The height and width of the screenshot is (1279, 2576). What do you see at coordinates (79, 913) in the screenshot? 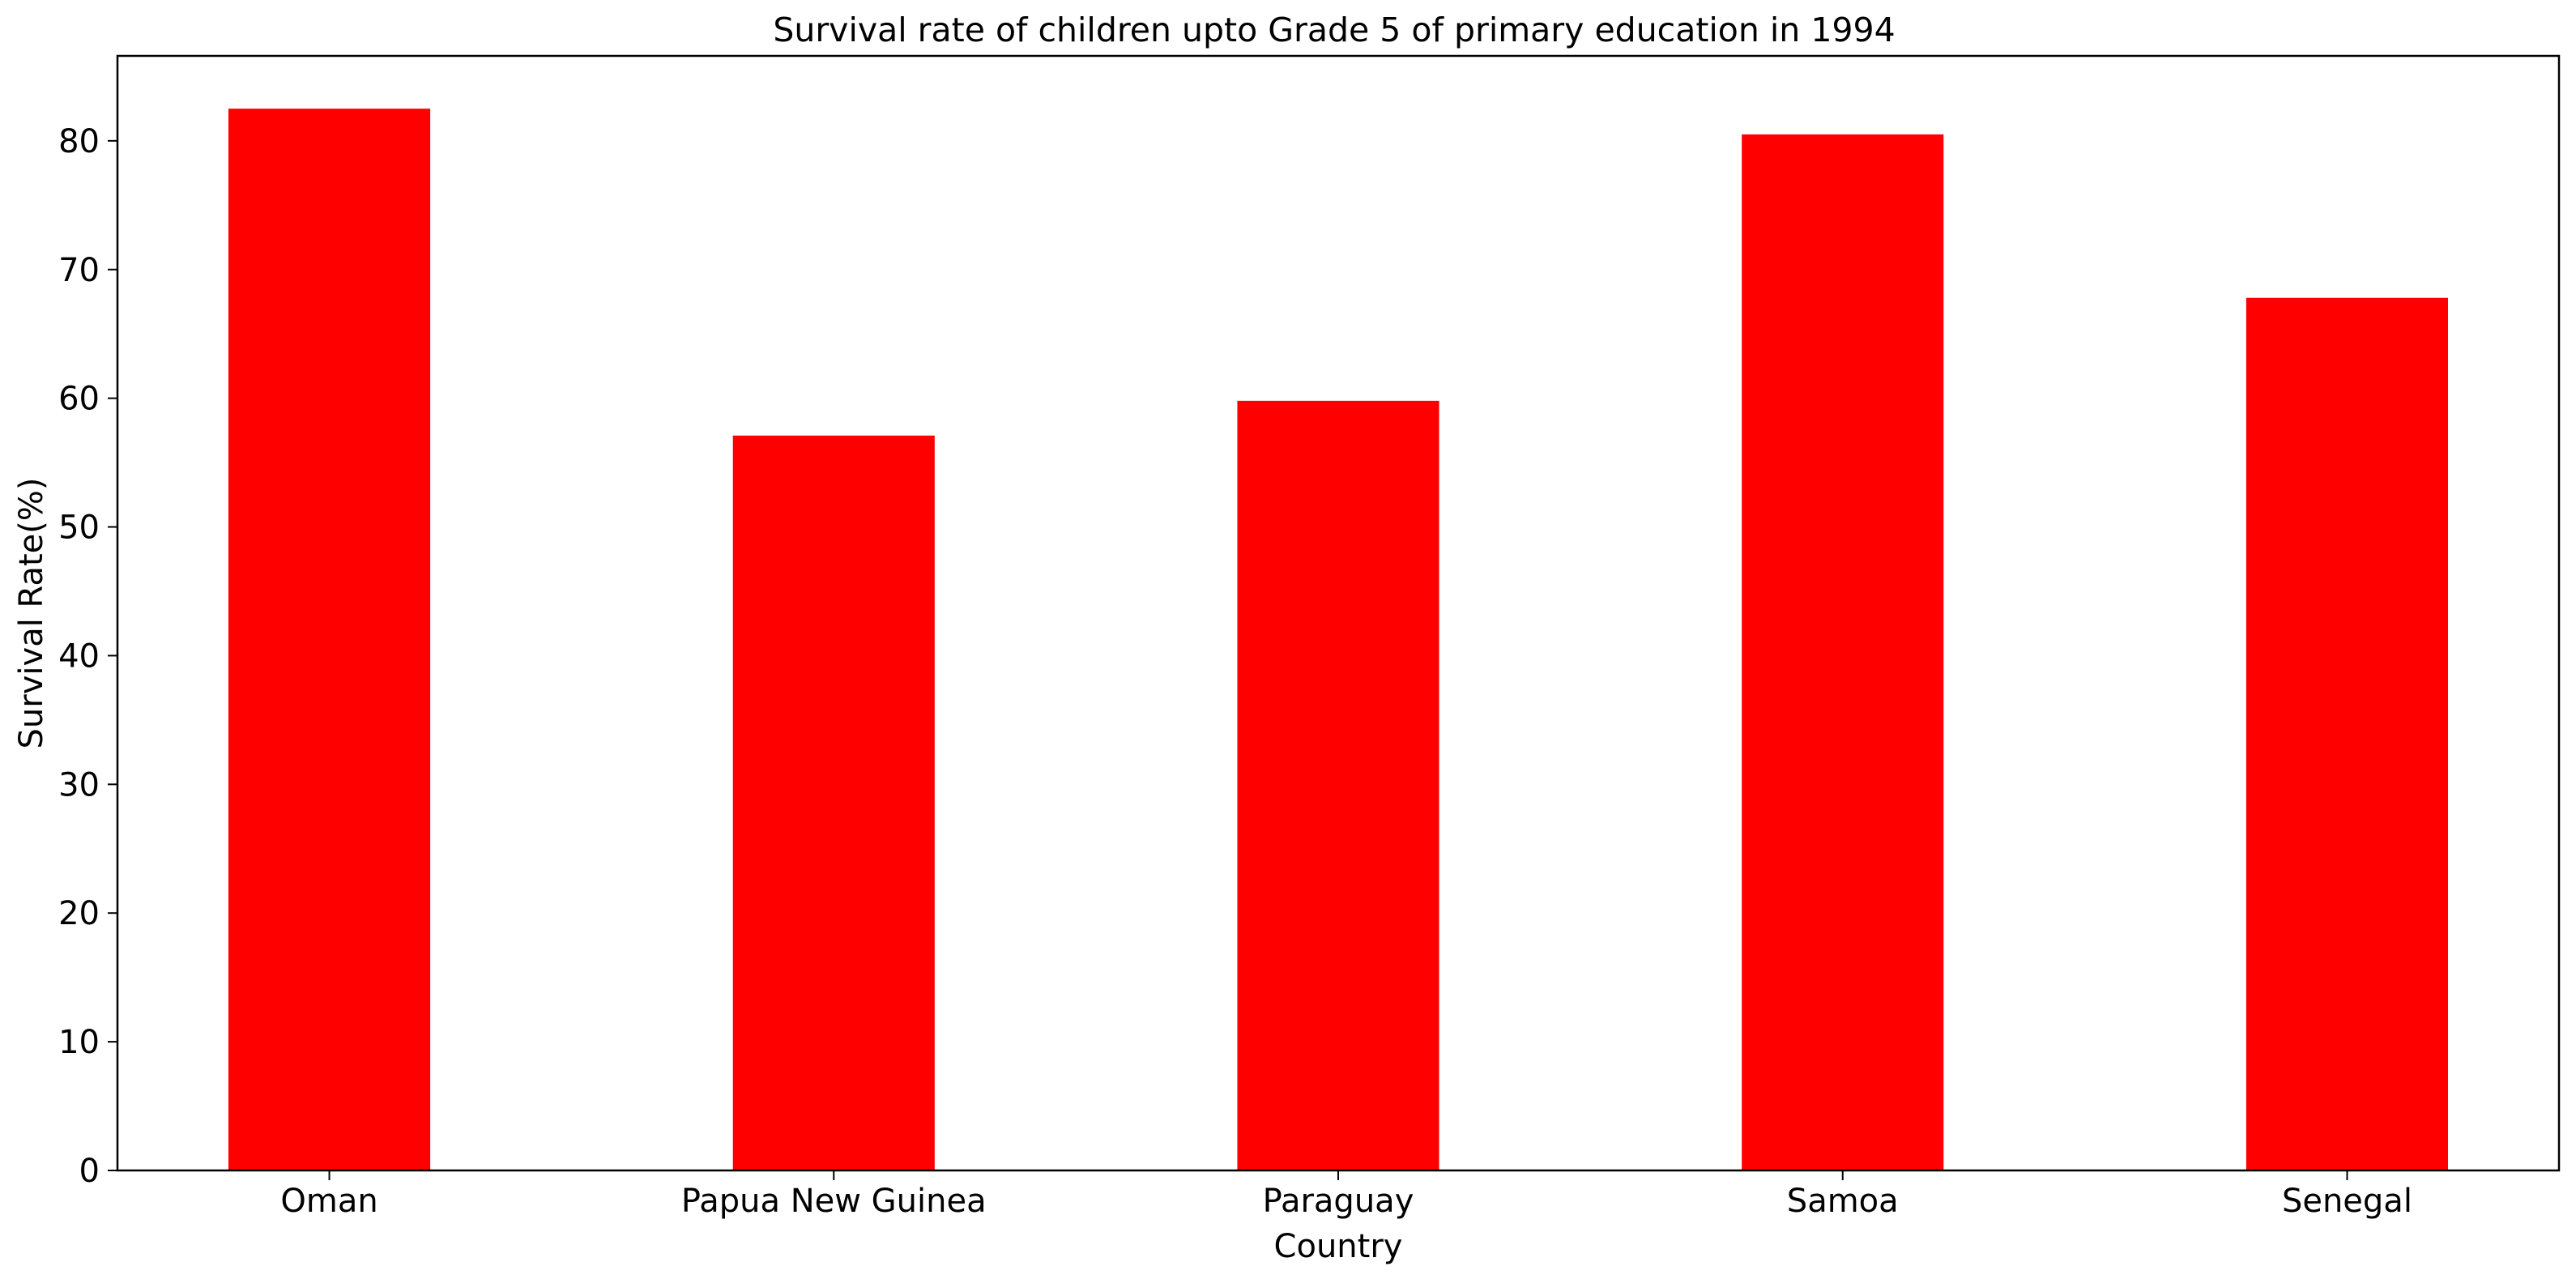
I see `y-tick-label: 20` at bounding box center [79, 913].